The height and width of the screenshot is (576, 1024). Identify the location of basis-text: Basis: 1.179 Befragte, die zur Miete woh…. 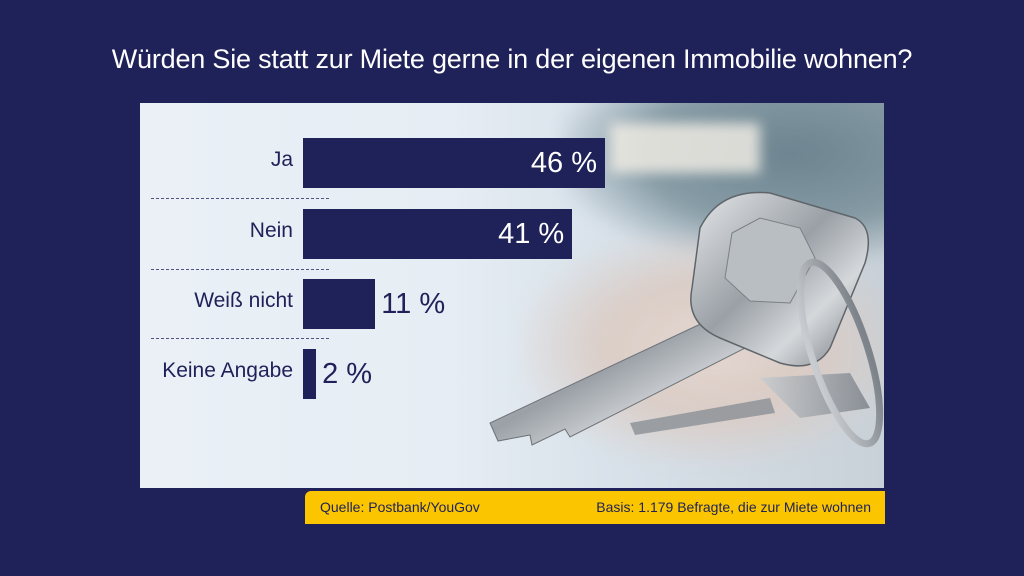
(733, 507).